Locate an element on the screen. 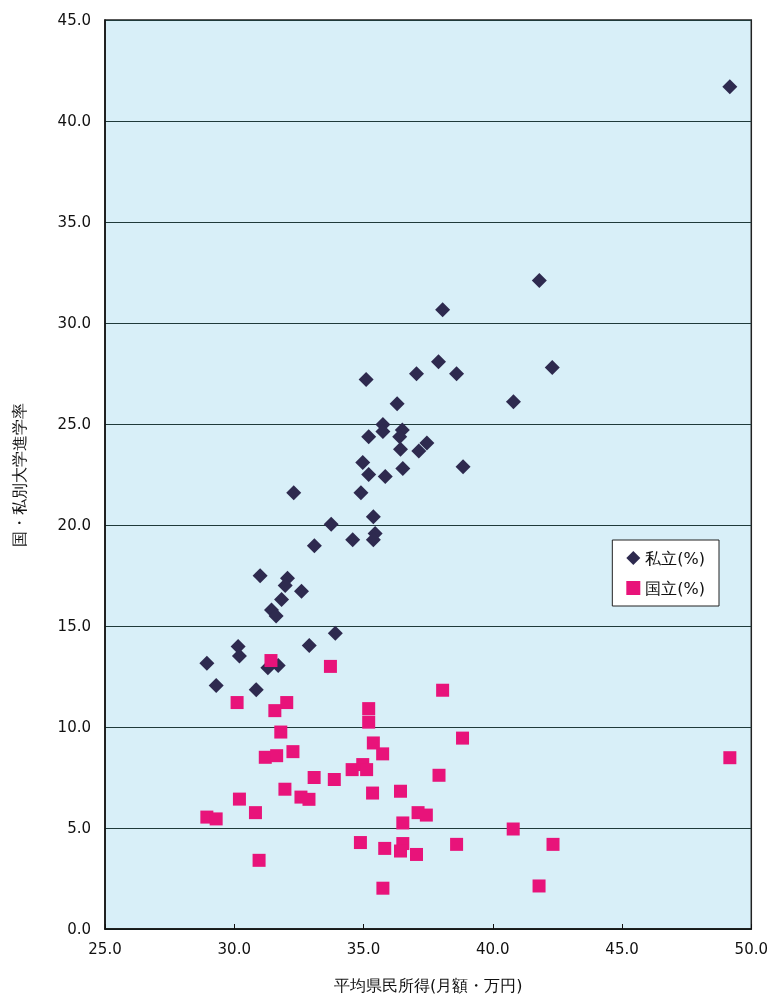 This screenshot has width=771, height=1006. x-tick-label: 25.0 is located at coordinates (105, 948).